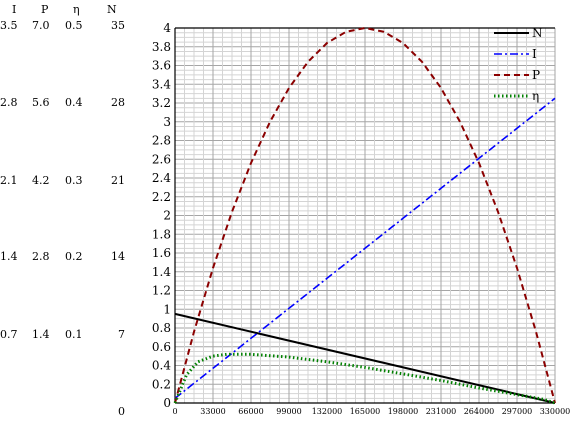 This screenshot has width=576, height=429. I want to click on x-tick-label: 66000, so click(250, 411).